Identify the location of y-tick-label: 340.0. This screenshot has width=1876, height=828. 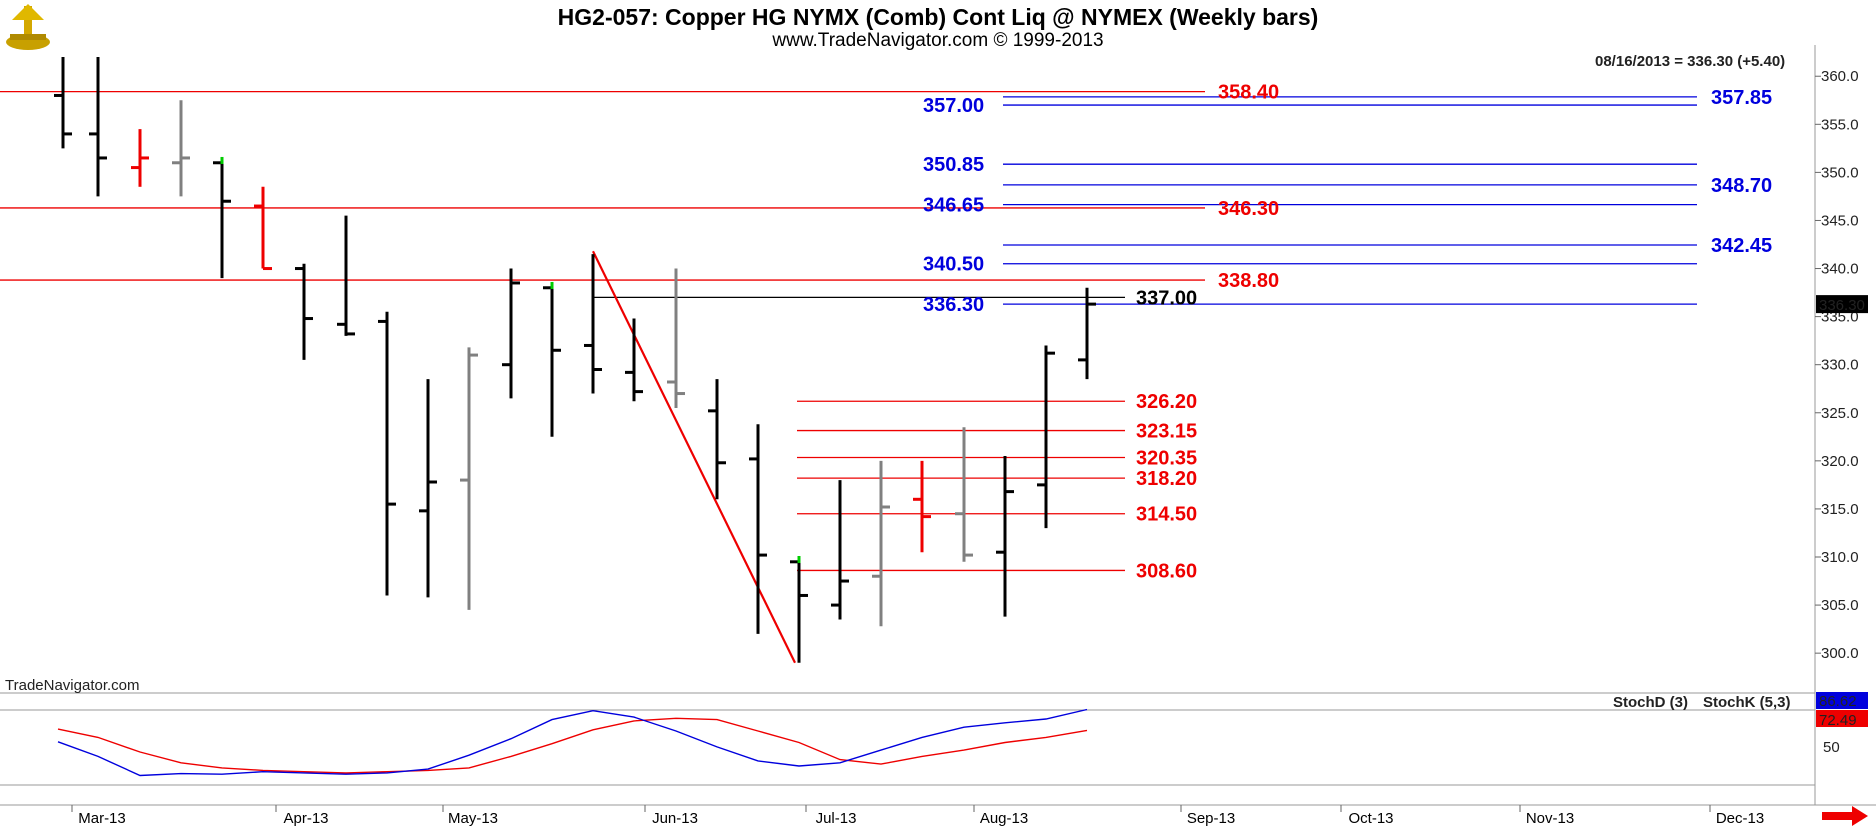
(1840, 269).